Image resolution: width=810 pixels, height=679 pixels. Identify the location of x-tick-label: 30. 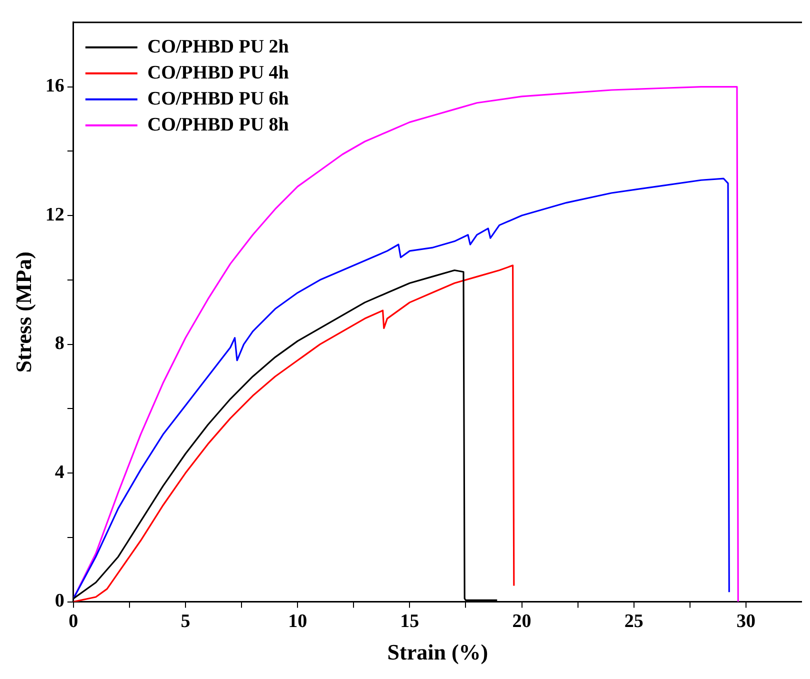
(746, 621).